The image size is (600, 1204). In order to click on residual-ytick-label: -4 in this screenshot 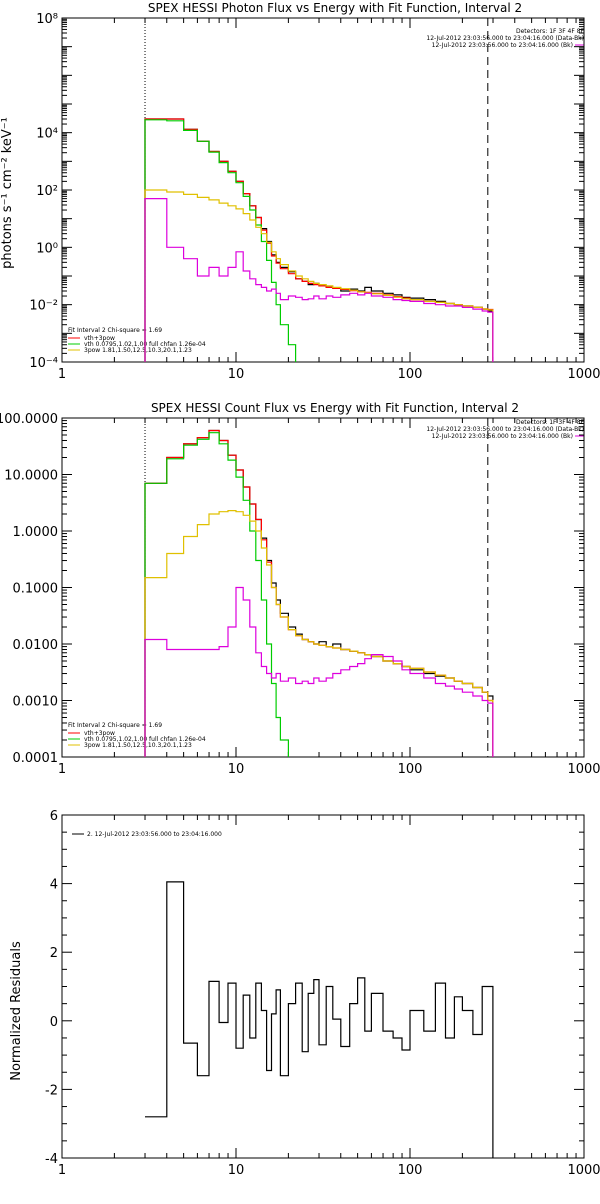, I will do `click(51, 1159)`.